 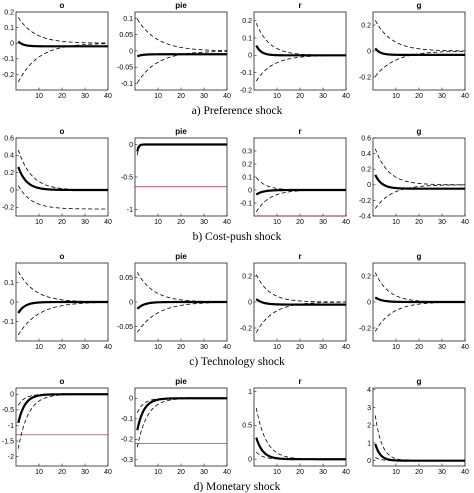 What do you see at coordinates (369, 390) in the screenshot?
I see `y-tick-label: 4` at bounding box center [369, 390].